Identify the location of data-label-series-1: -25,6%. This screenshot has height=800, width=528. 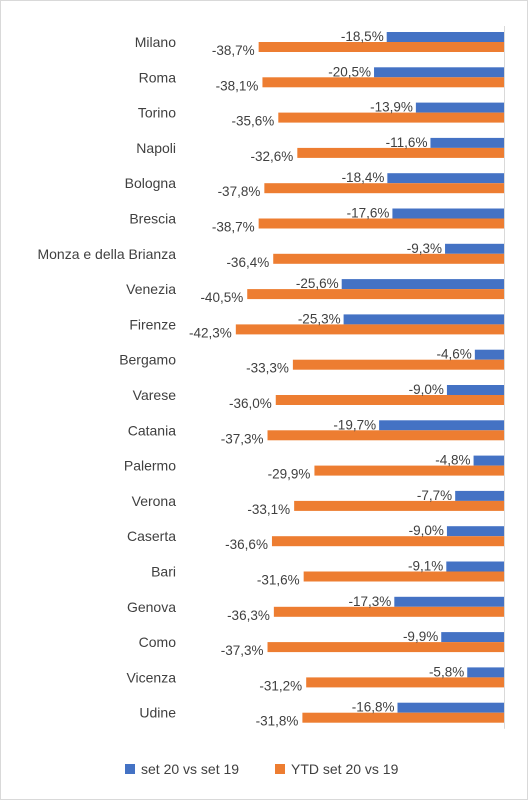
(317, 283).